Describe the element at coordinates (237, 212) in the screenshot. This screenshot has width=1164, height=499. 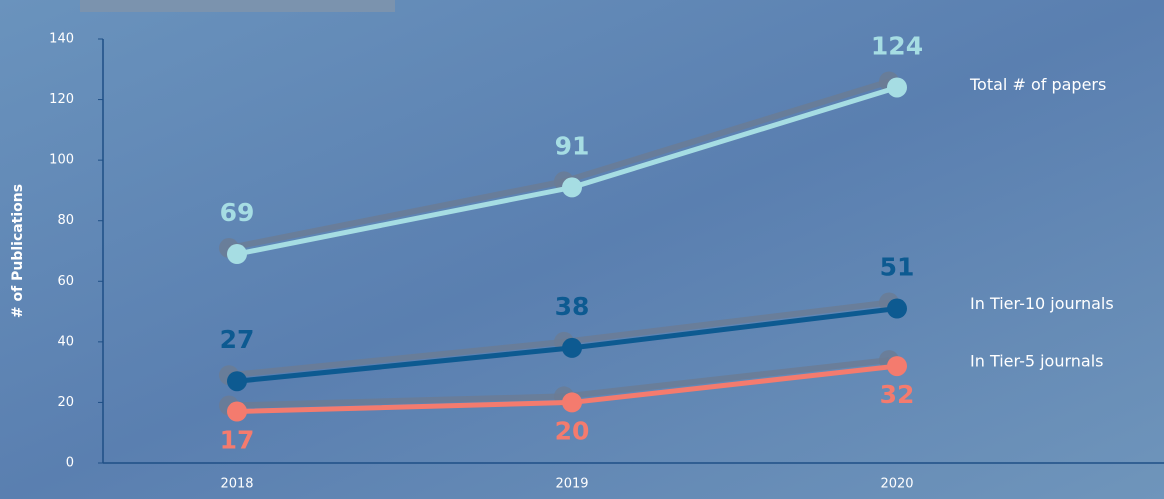
I see `value-label: 69` at that location.